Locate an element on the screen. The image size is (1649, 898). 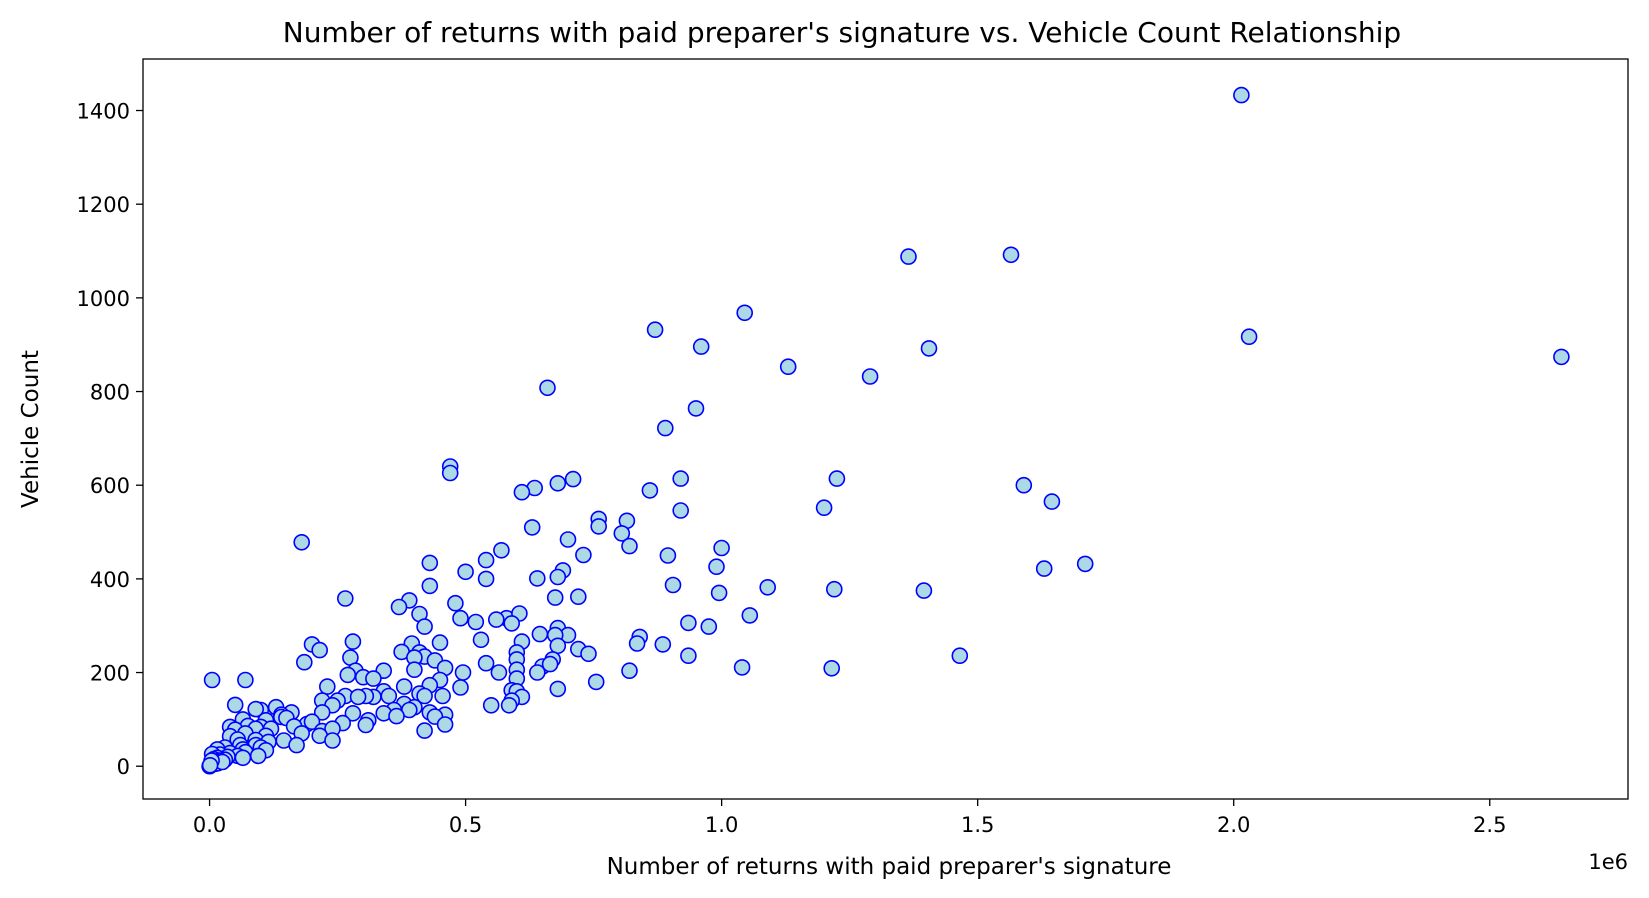
y-tick-label: 800 is located at coordinates (110, 393).